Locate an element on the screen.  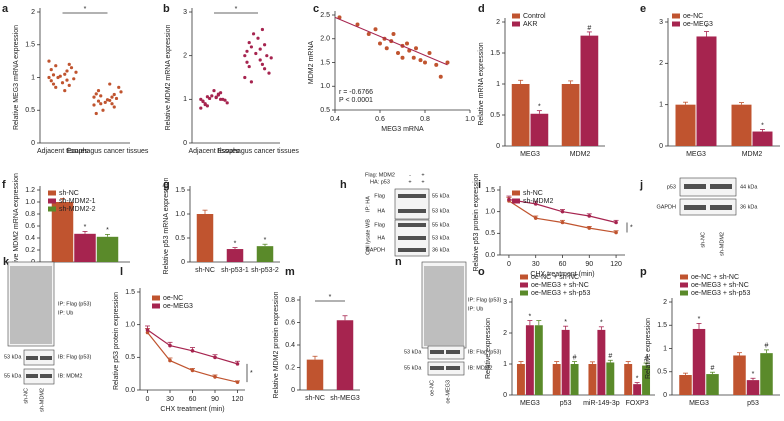
x-tick-label: sh-p53-2 is located at coordinates (265, 270).